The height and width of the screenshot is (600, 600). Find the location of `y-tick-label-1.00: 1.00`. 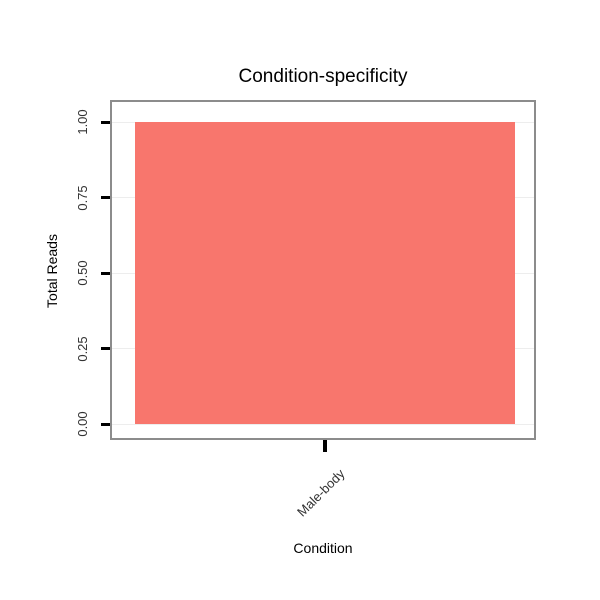

y-tick-label-1.00: 1.00 is located at coordinates (82, 122).